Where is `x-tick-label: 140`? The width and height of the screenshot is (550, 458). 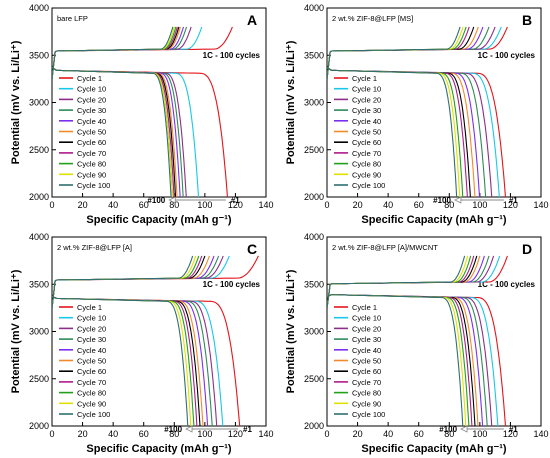 x-tick-label: 140 is located at coordinates (540, 434).